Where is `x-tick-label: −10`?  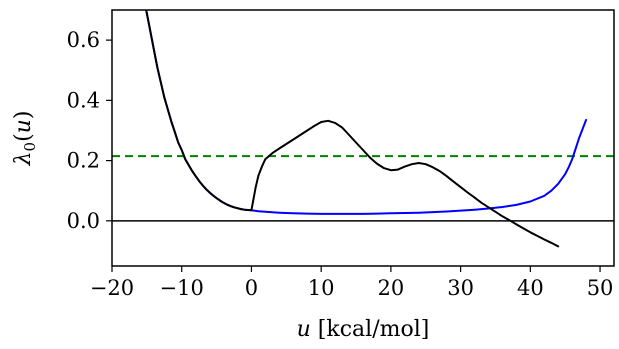 x-tick-label: −10 is located at coordinates (182, 288).